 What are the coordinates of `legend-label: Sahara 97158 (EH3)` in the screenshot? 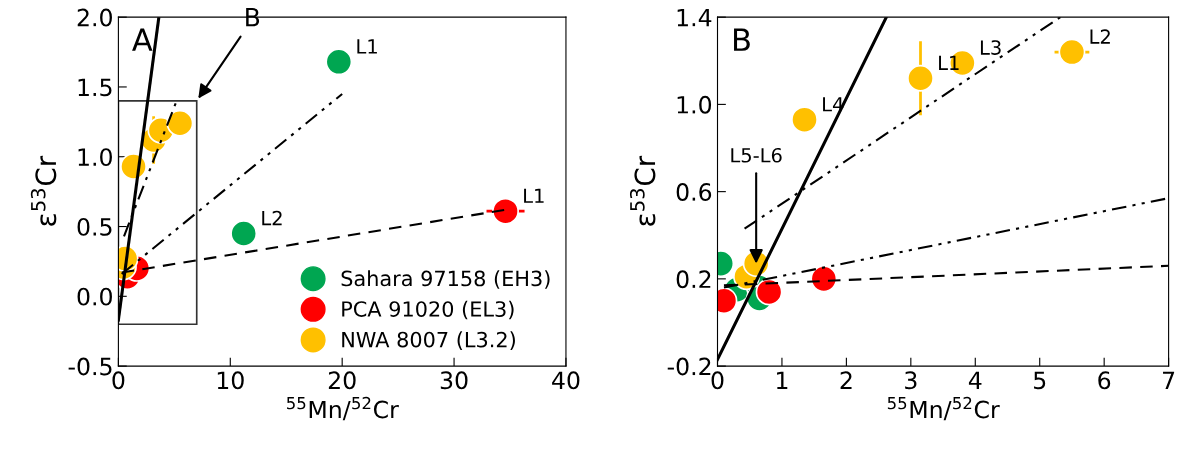 It's located at (445, 279).